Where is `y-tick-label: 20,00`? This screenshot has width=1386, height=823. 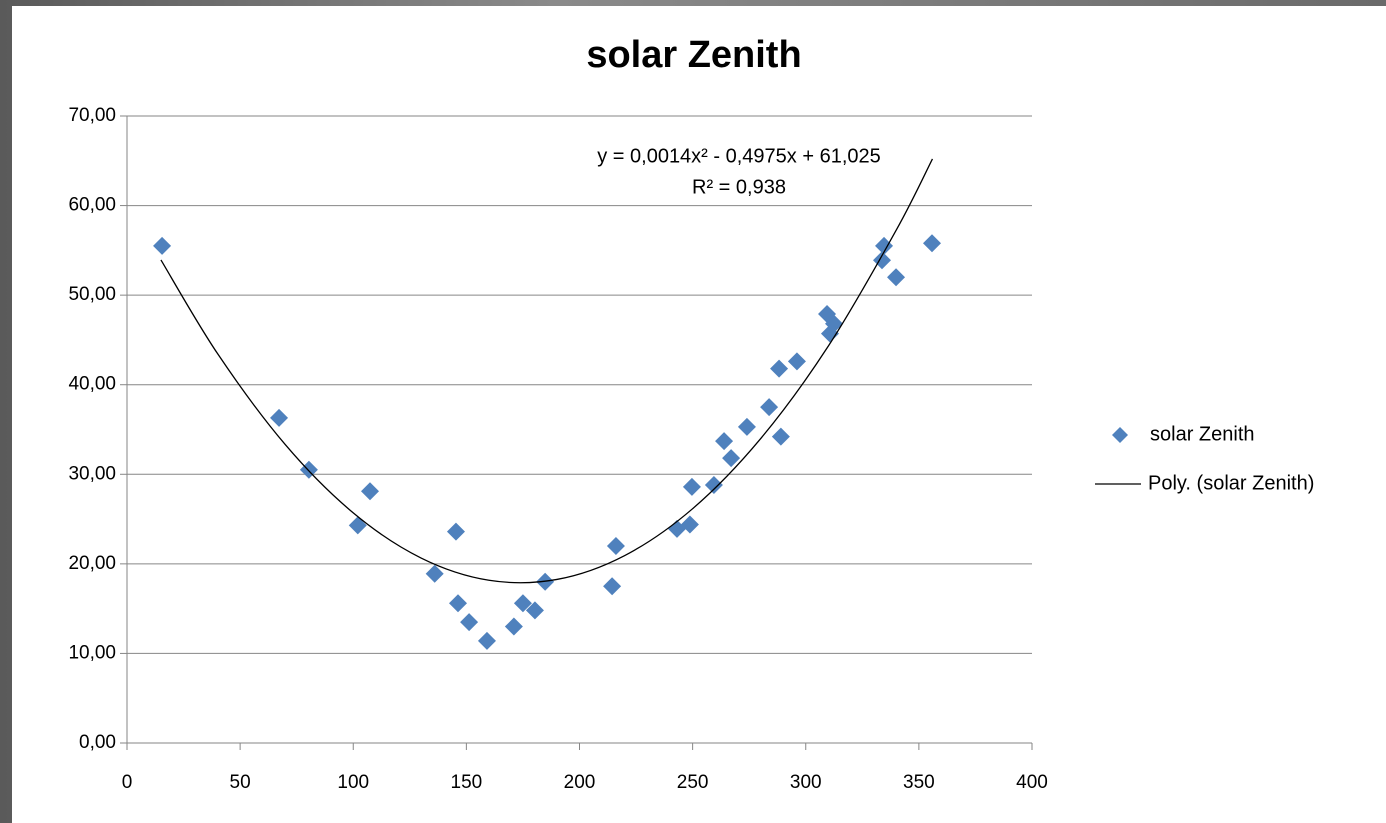
y-tick-label: 20,00 is located at coordinates (92, 563).